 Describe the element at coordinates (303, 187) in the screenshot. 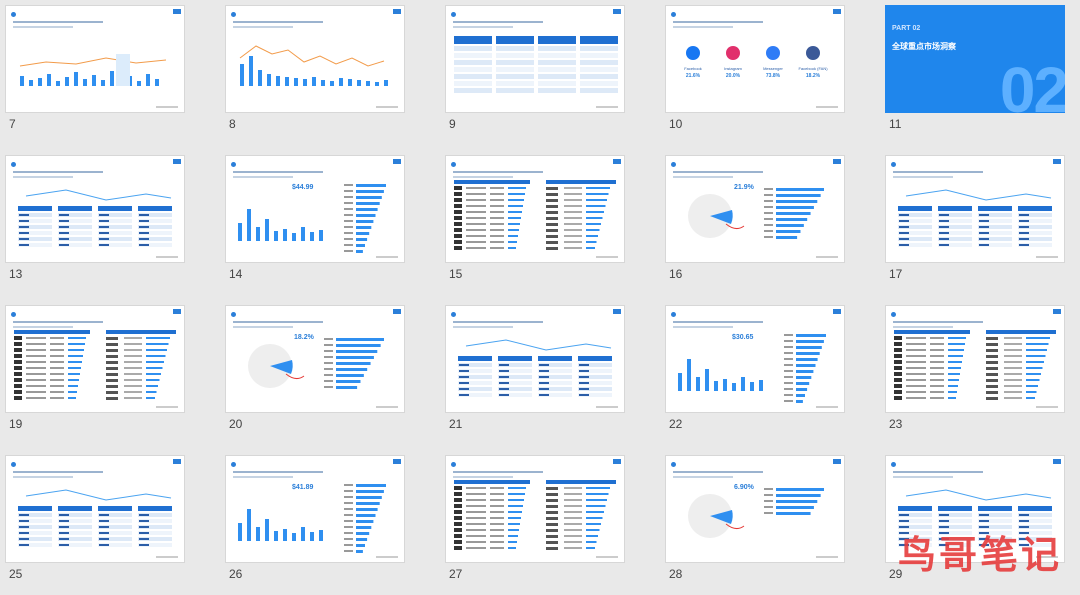

I see `average-price: $44.99` at that location.